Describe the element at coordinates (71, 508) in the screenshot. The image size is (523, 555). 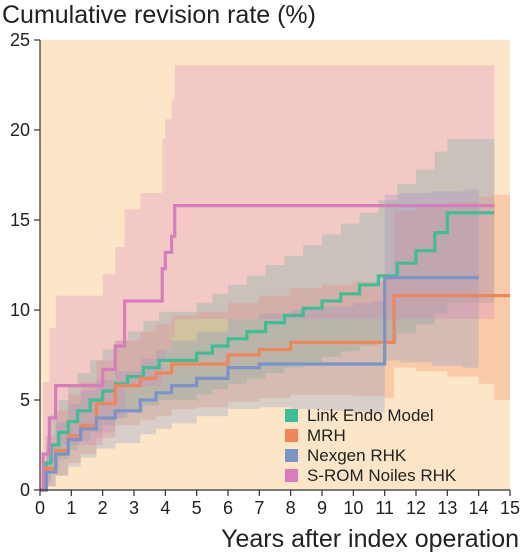
I see `x-tick-label: 1` at that location.